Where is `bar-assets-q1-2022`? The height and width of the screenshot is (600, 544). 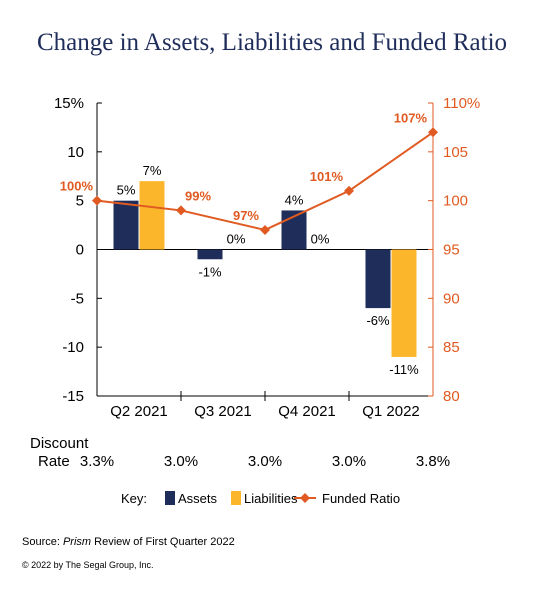
bar-assets-q1-2022 is located at coordinates (378, 279).